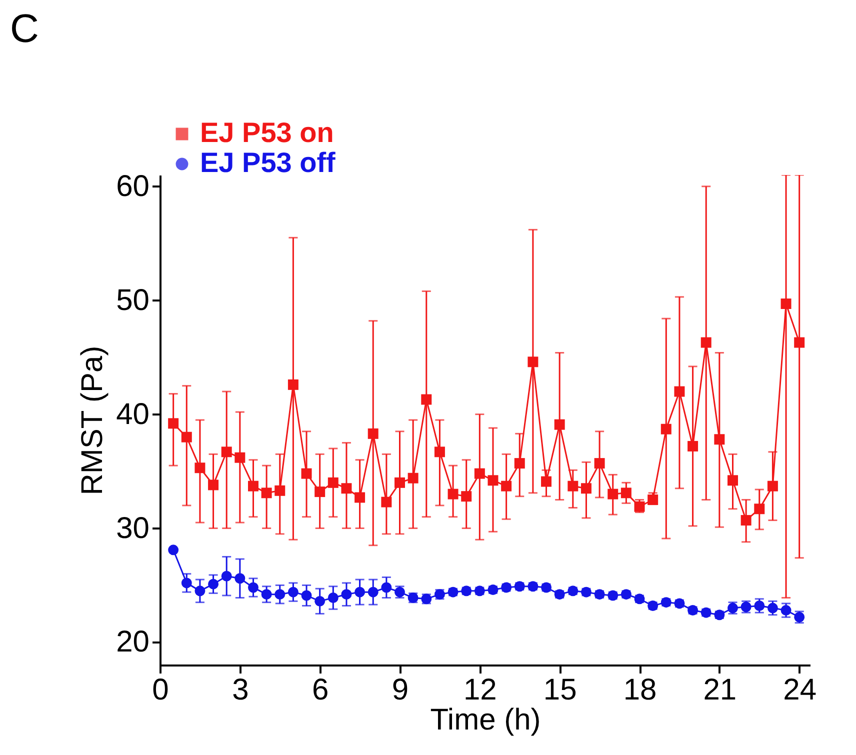 This screenshot has width=856, height=755. What do you see at coordinates (720, 690) in the screenshot?
I see `x-tick-label: 21` at bounding box center [720, 690].